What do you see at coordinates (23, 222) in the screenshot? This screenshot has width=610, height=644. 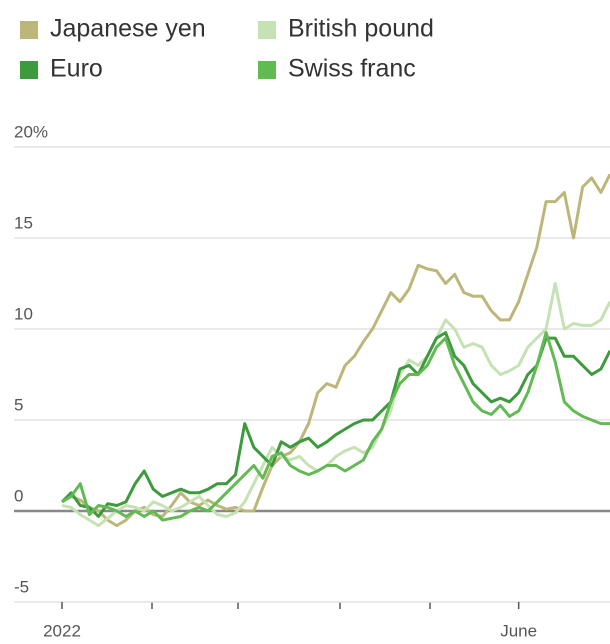 I see `y-tick-label: 15` at bounding box center [23, 222].